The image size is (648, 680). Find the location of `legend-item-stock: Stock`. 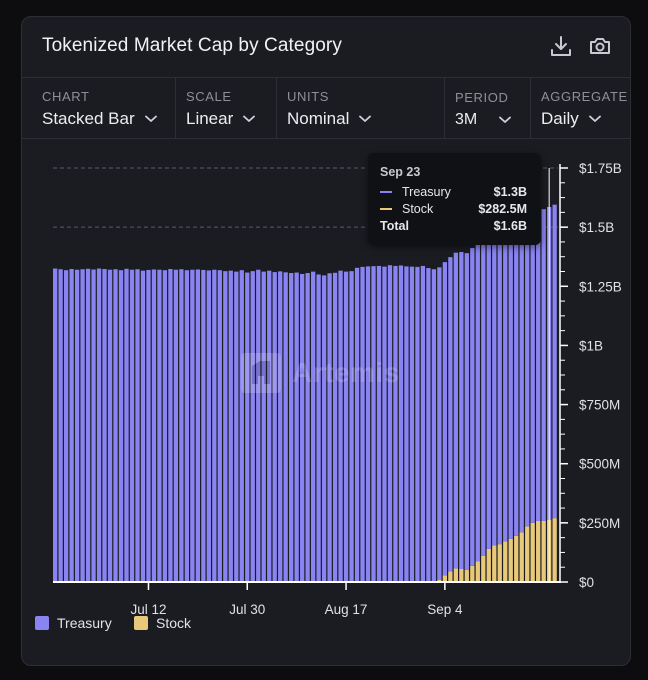

legend-item-stock: Stock is located at coordinates (162, 623).